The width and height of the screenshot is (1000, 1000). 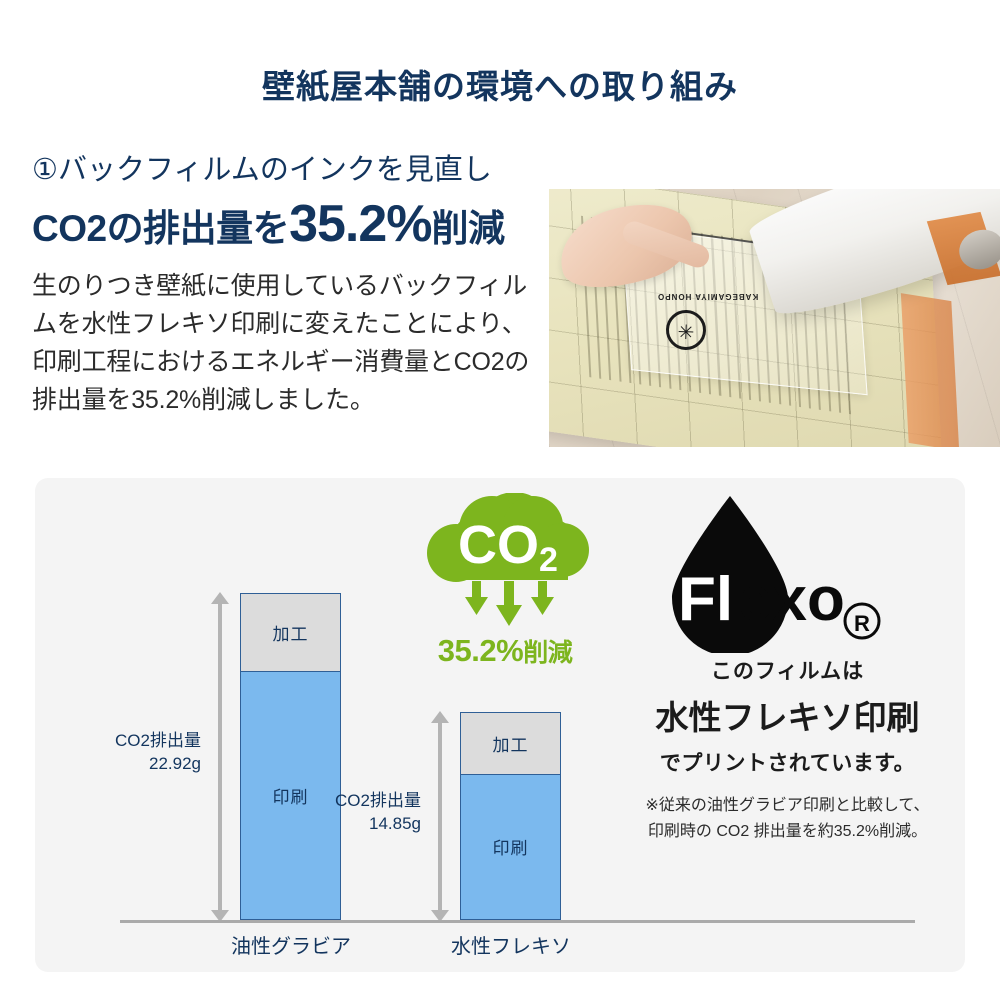 I want to click on page-title: 壁紙屋本舗の環境への取り組み, so click(x=500, y=86).